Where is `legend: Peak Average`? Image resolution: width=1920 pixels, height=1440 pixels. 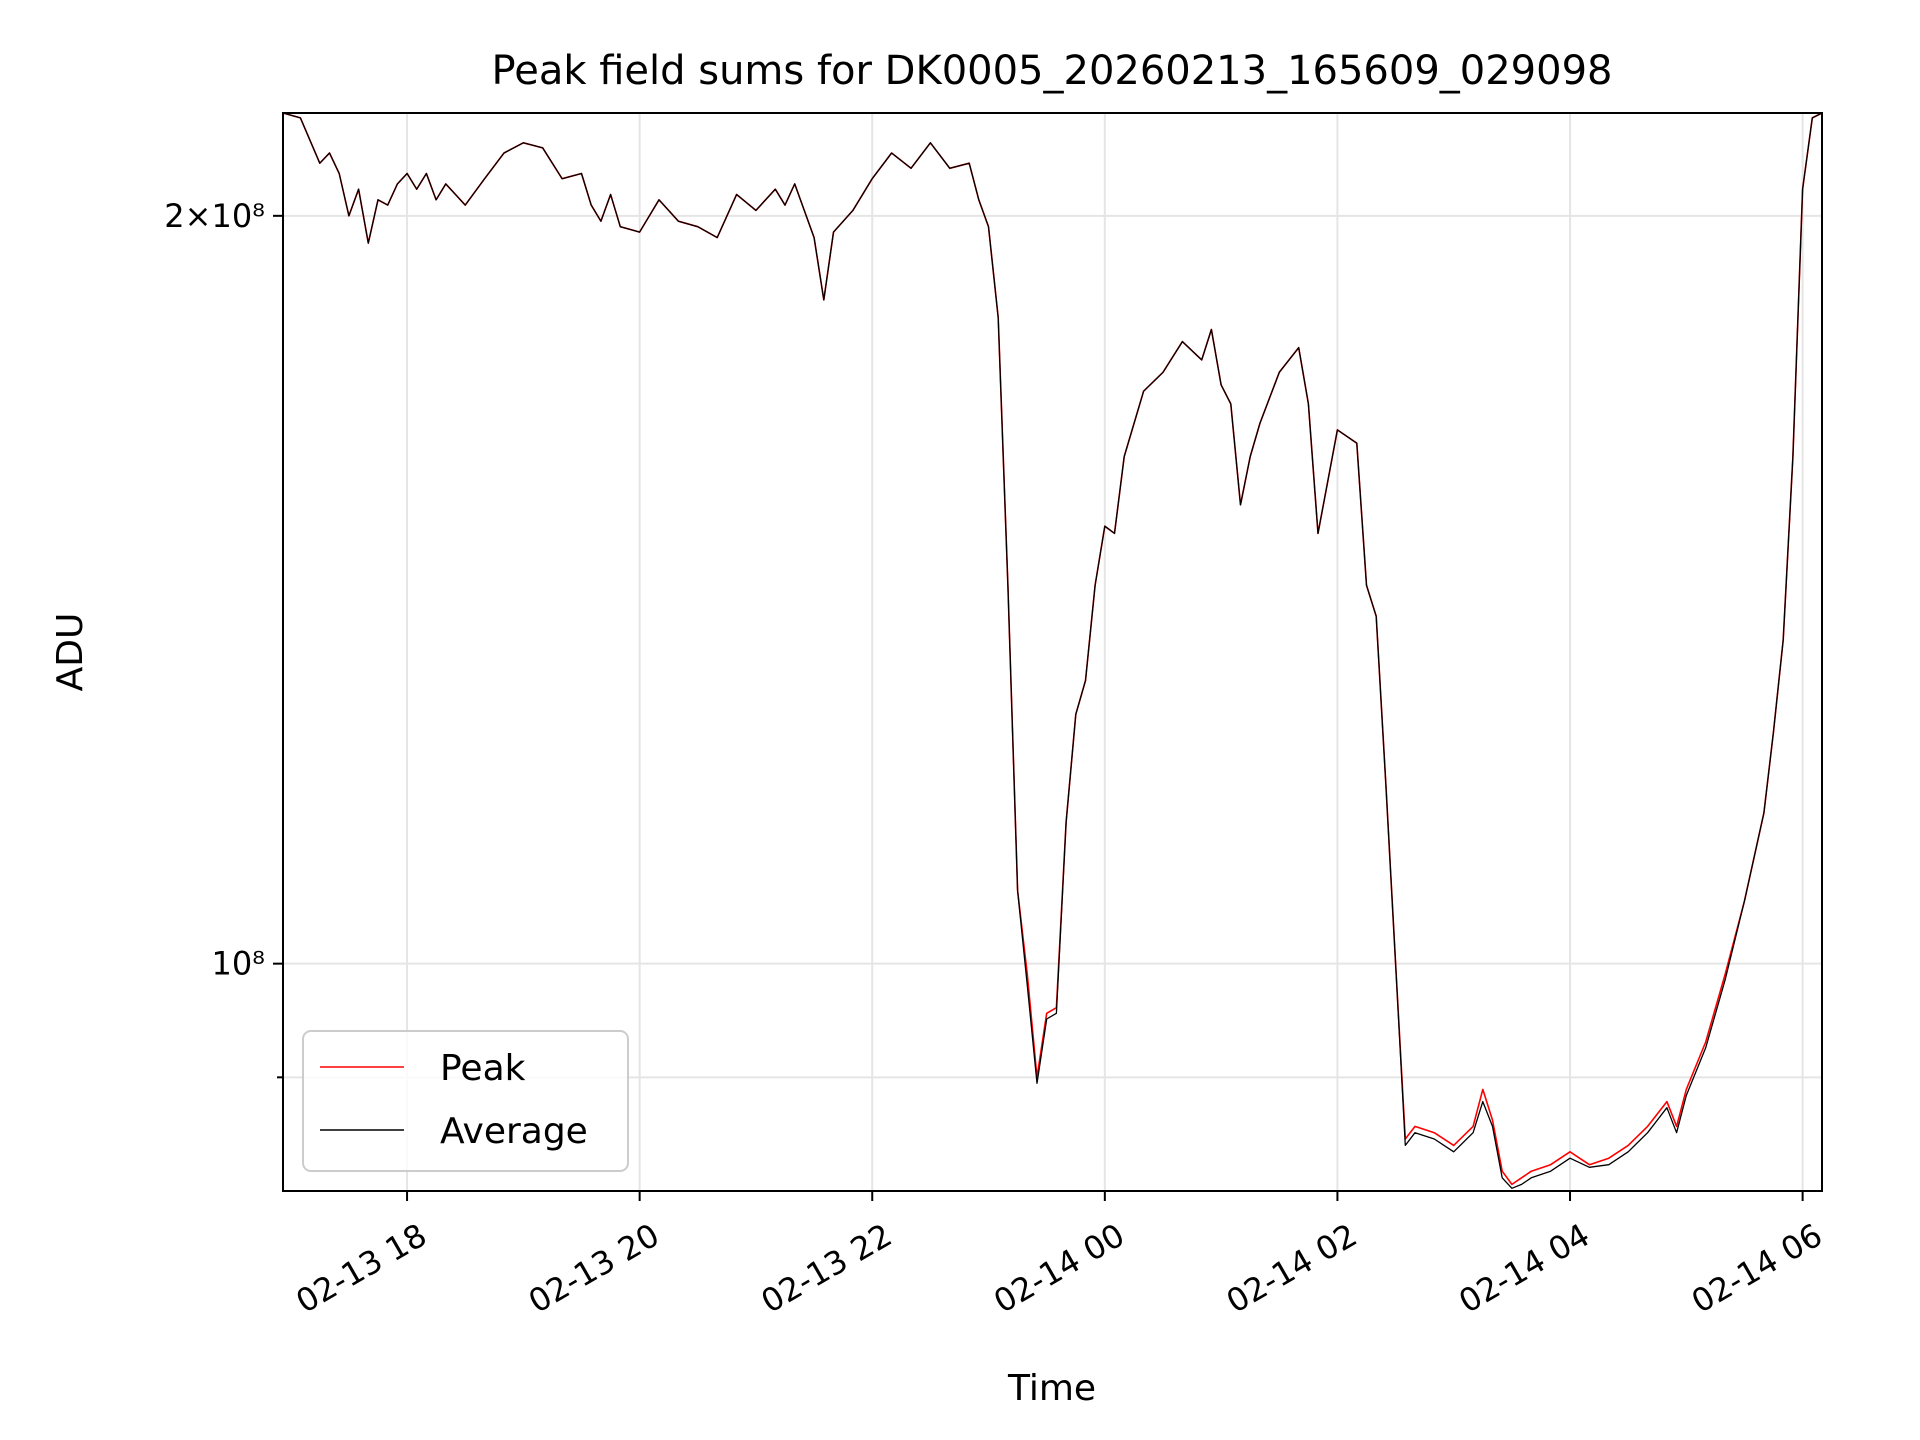 legend: Peak Average is located at coordinates (465, 1101).